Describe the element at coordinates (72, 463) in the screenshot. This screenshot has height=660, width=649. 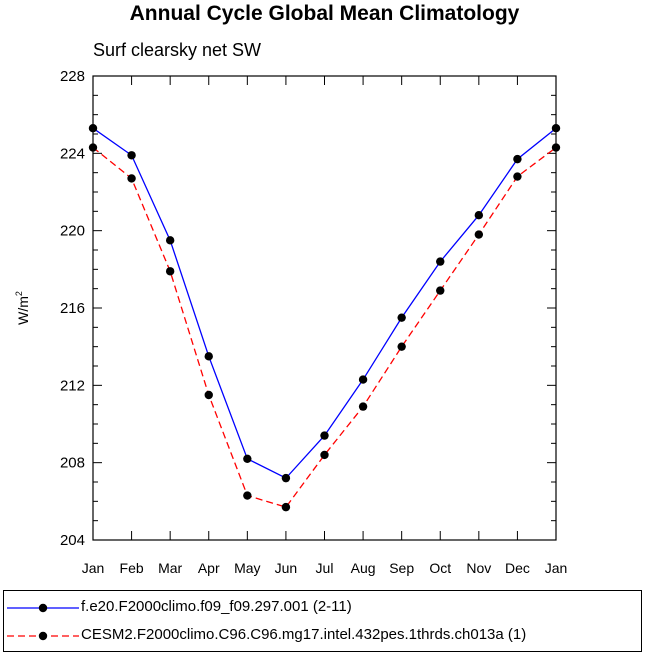
I see `y-tick-label: 208` at that location.